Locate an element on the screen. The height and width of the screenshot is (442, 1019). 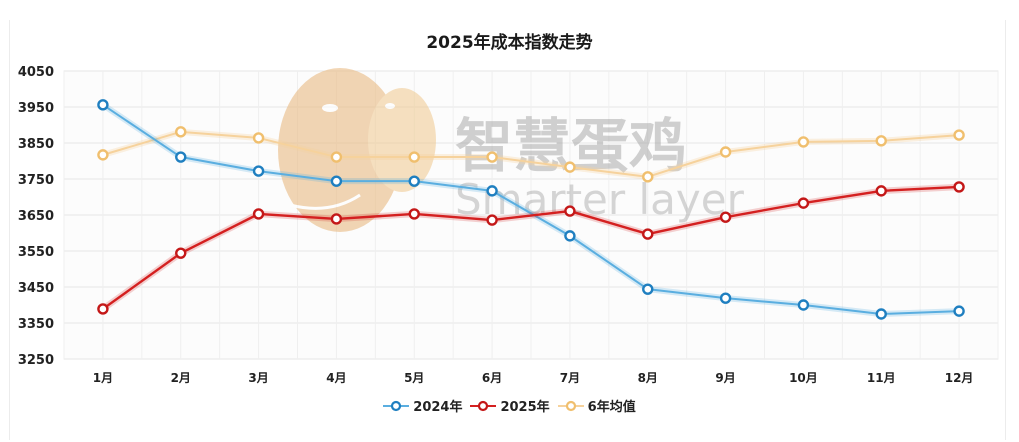
y-axis: 3250 3350 3450 3550 3650 3750 3850 3950 4050 is located at coordinates (36, 216).